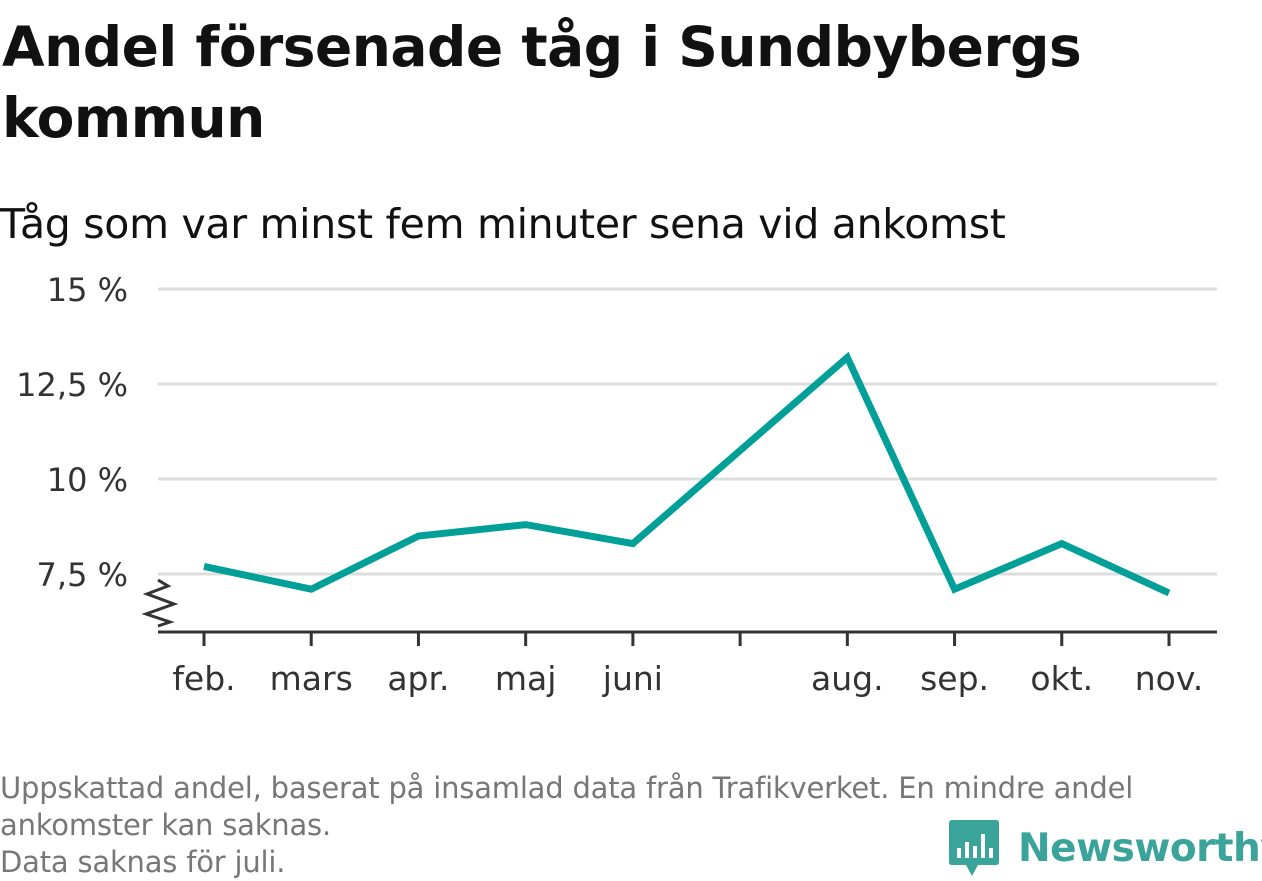 The image size is (1262, 881). Describe the element at coordinates (1061, 678) in the screenshot. I see `x-tick-label: okt.` at that location.